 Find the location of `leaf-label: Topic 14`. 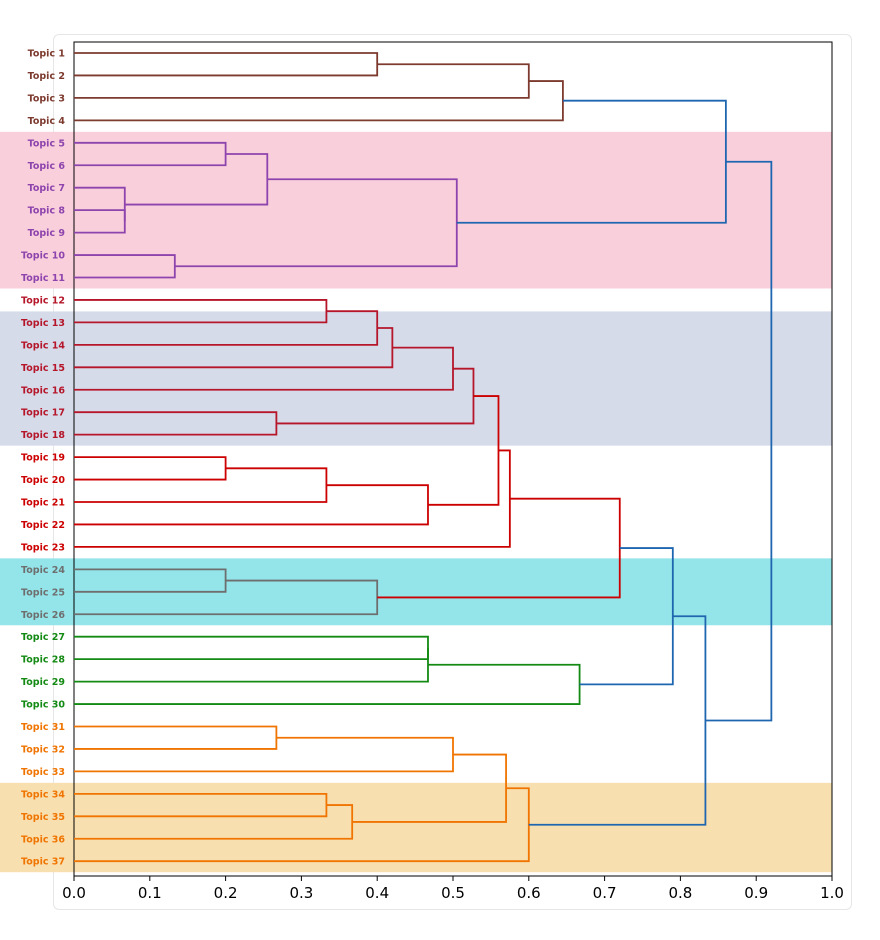

leaf-label: Topic 14 is located at coordinates (43, 345).